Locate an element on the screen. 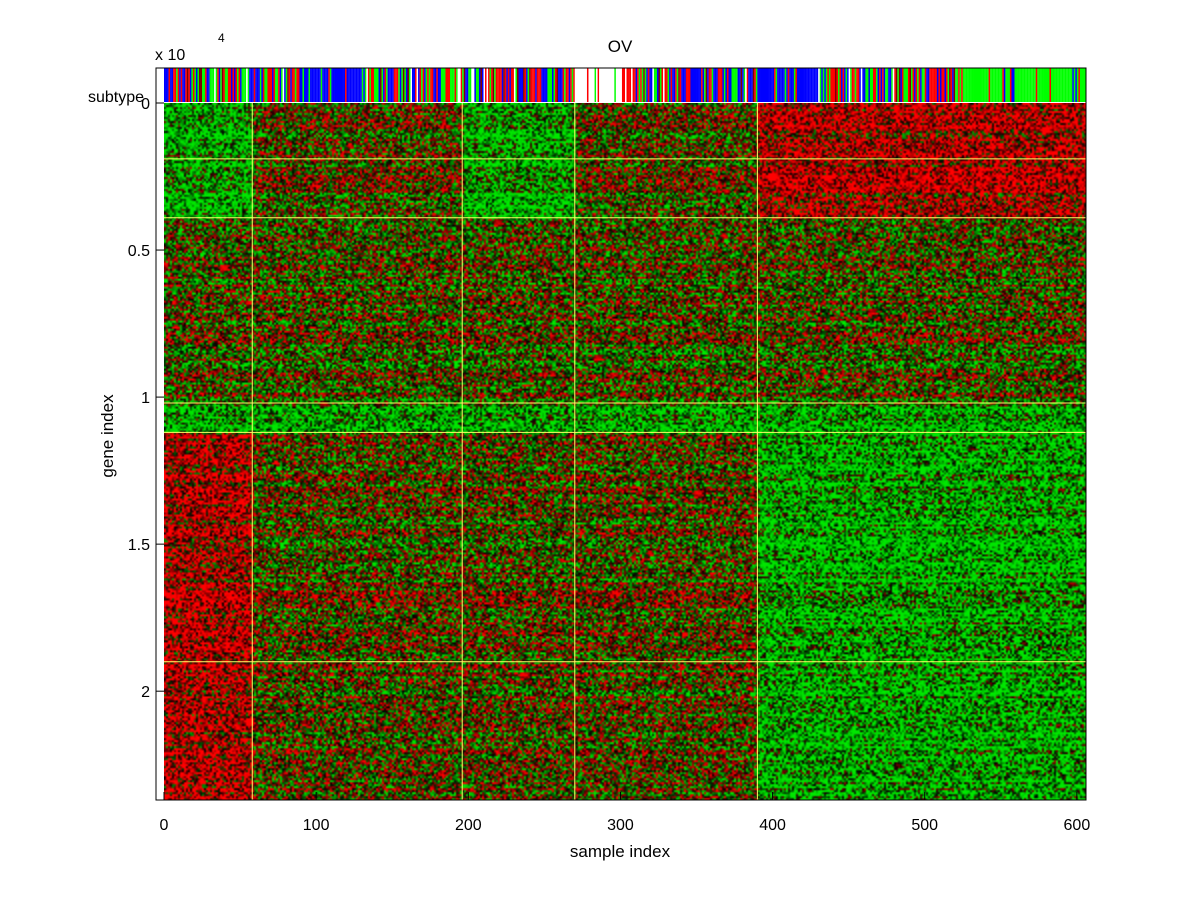 This screenshot has width=1200, height=900. chart-title: OV is located at coordinates (620, 46).